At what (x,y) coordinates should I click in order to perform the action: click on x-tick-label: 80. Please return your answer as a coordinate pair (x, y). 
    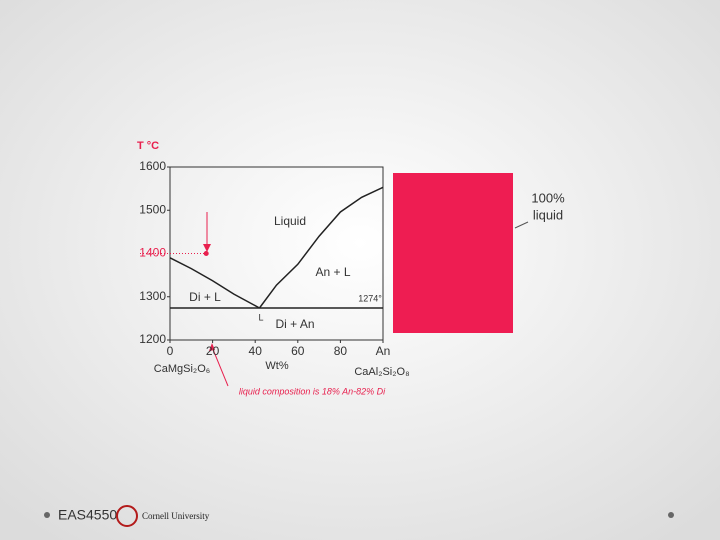
    Looking at the image, I should click on (341, 351).